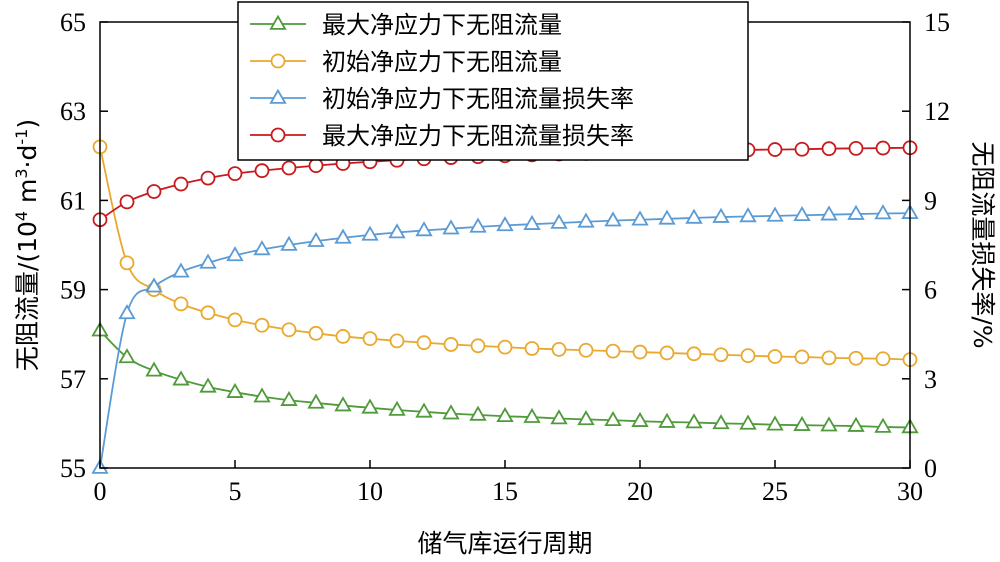 Image resolution: width=1000 pixels, height=562 pixels. I want to click on y-axis-right-title: 无阻流量损失率/%, so click(982, 244).